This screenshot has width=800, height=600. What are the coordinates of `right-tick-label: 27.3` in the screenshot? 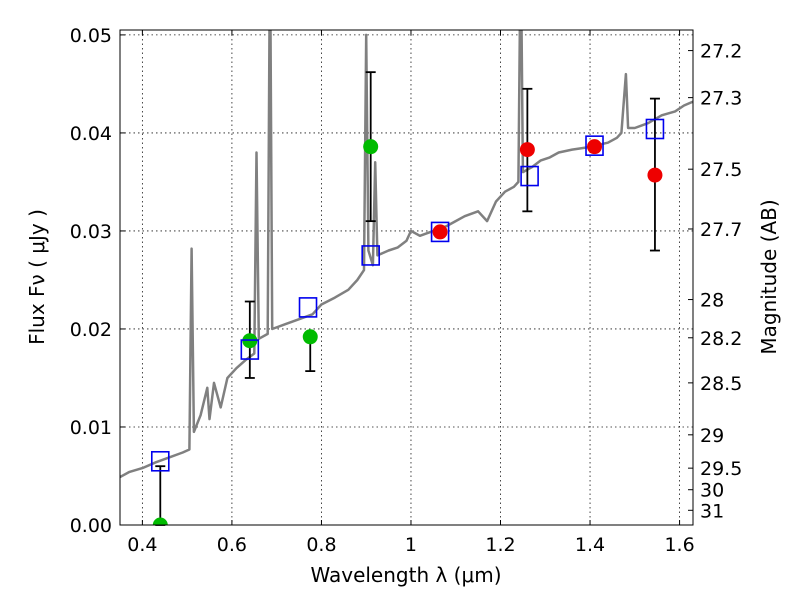 It's located at (721, 99).